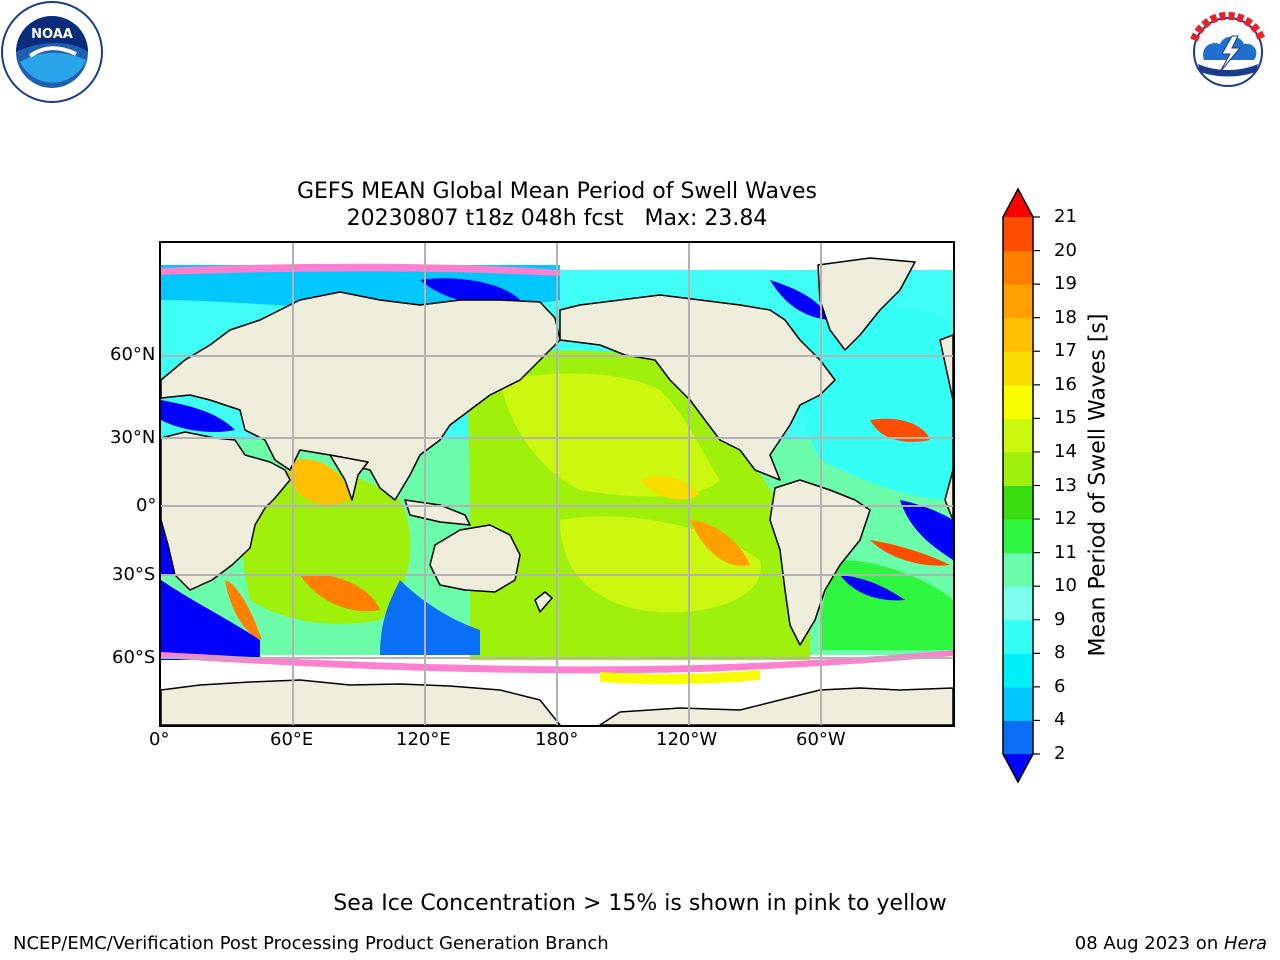  What do you see at coordinates (292, 739) in the screenshot?
I see `lon-tick-60e: 60°E` at bounding box center [292, 739].